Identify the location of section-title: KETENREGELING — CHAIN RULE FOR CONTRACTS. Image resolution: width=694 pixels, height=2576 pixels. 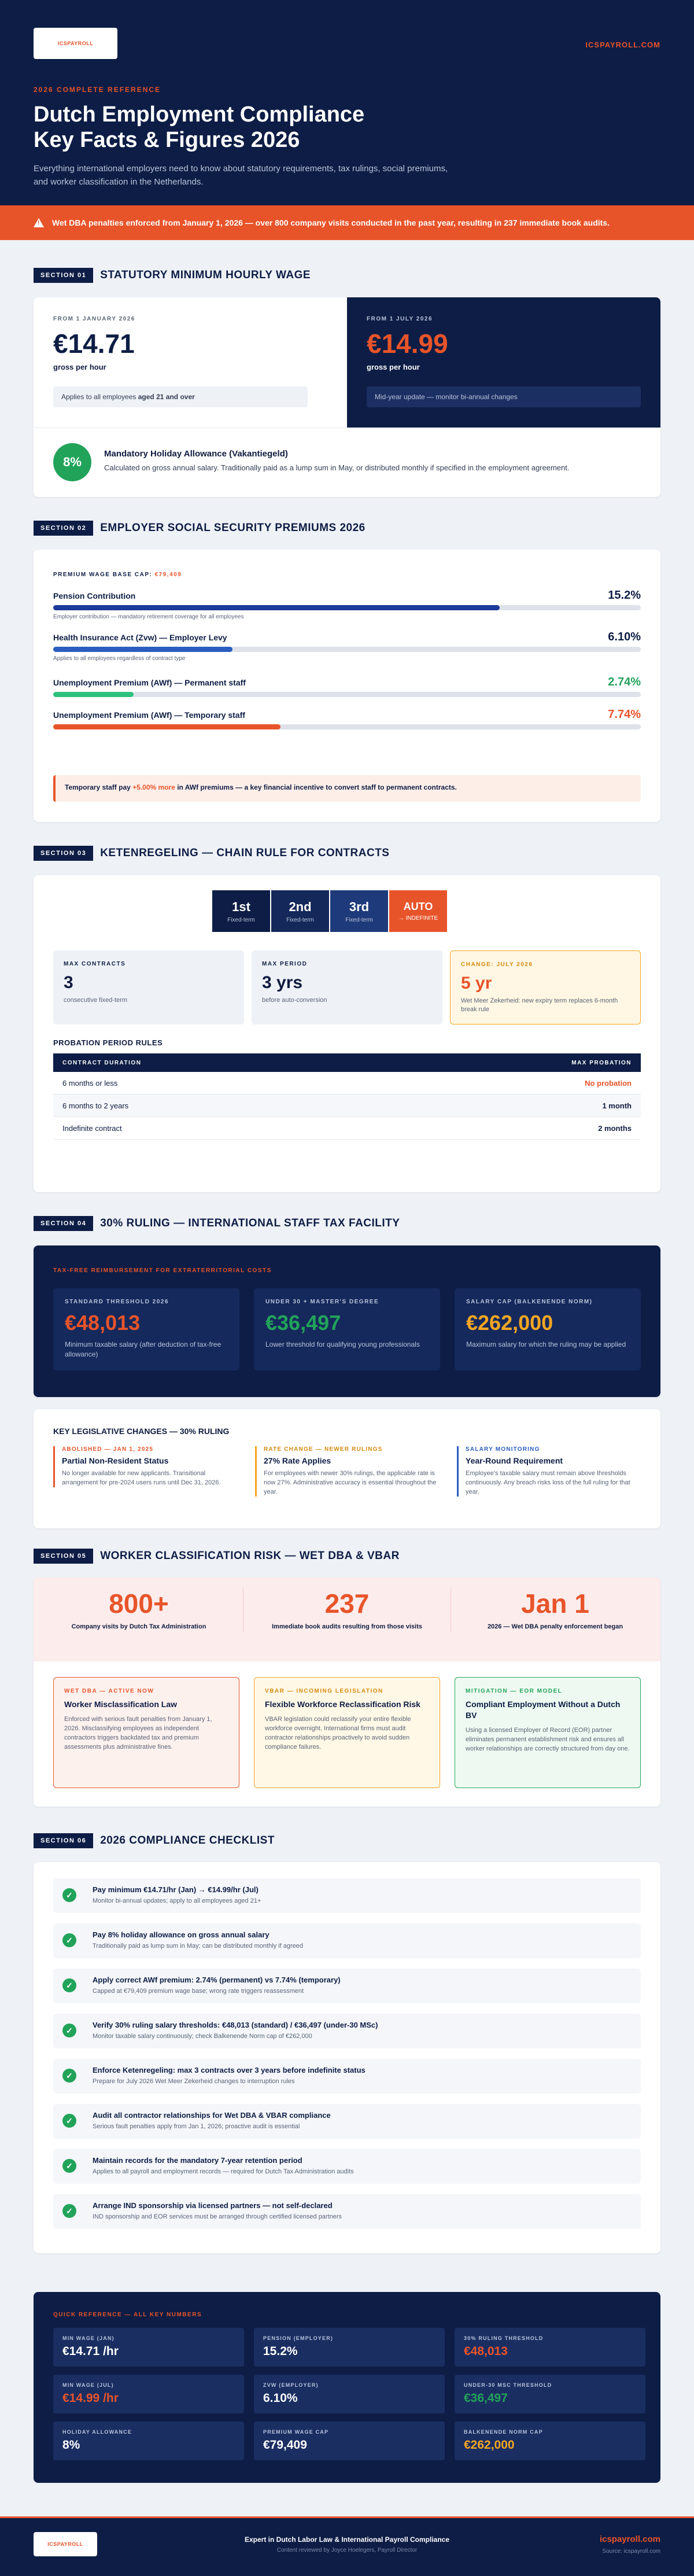
(245, 853).